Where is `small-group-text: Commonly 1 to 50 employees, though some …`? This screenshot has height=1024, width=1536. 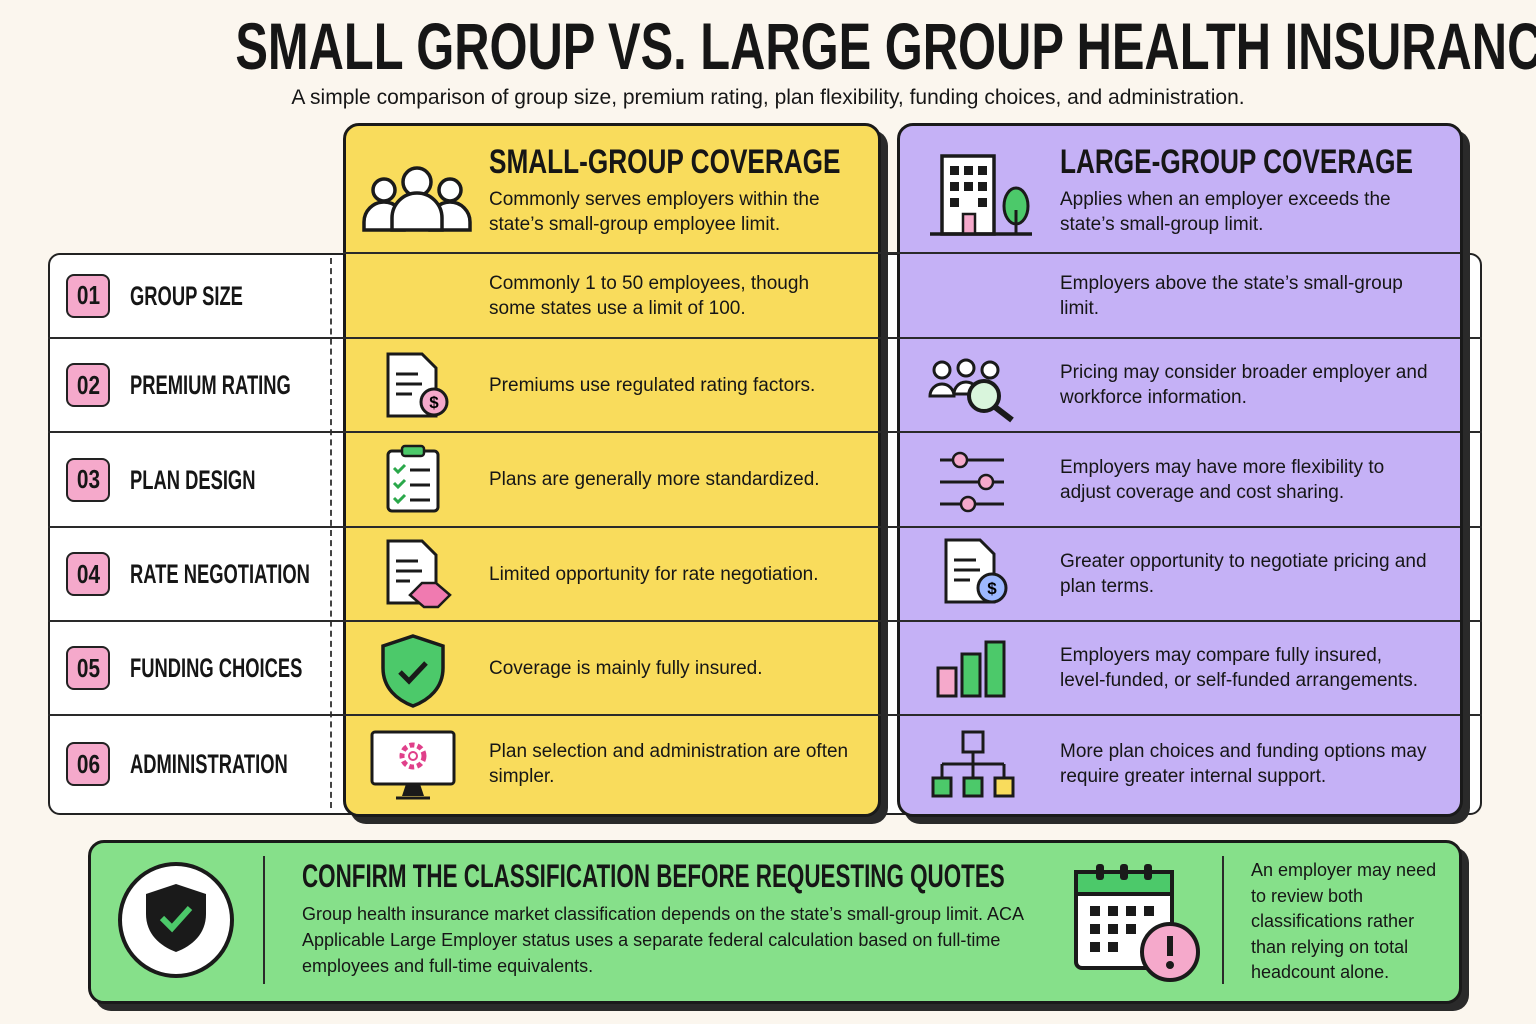 small-group-text: Commonly 1 to 50 employees, though some … is located at coordinates (649, 295).